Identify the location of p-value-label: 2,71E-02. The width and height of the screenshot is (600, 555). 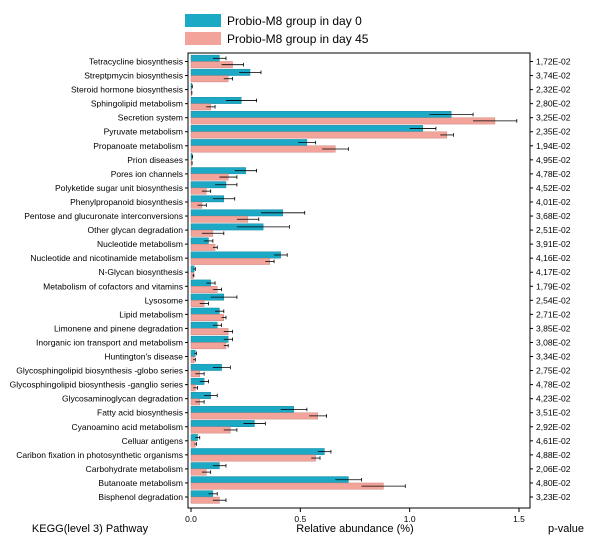
(553, 314).